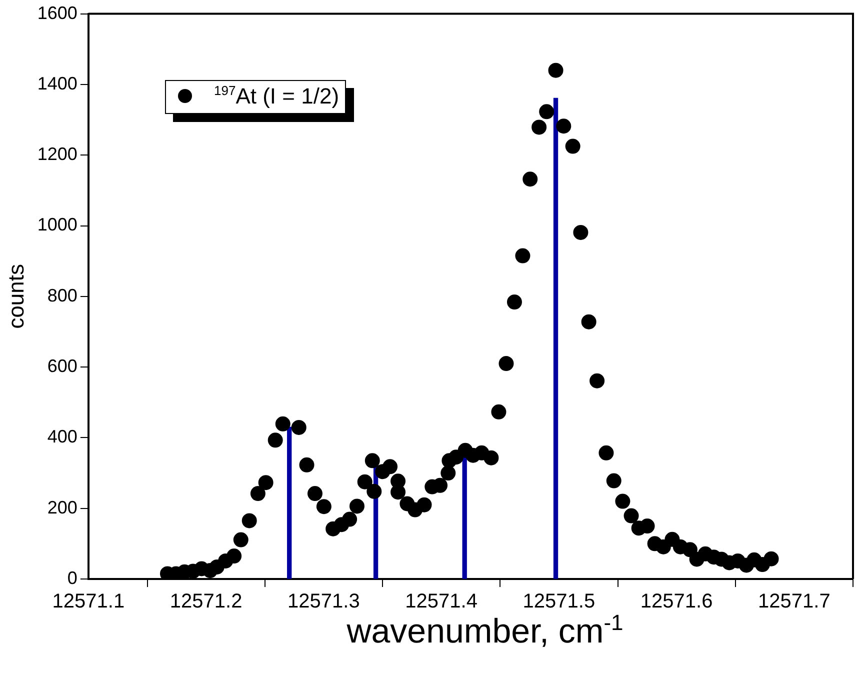 The height and width of the screenshot is (677, 861). What do you see at coordinates (794, 601) in the screenshot?
I see `x-tick-label: 12571.7` at bounding box center [794, 601].